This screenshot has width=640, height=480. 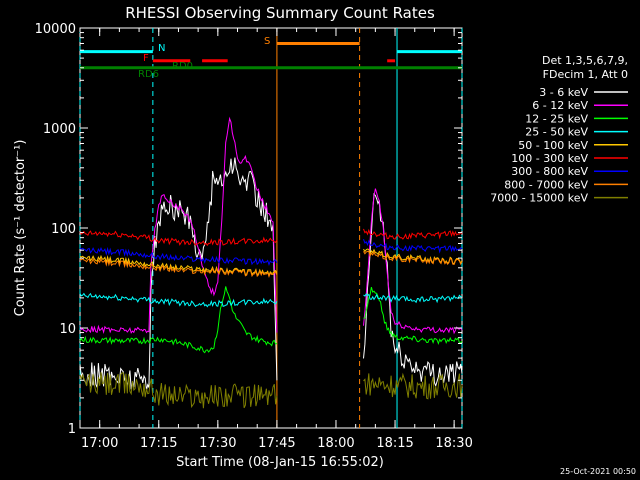 I want to click on series-line-5-a, so click(x=178, y=238).